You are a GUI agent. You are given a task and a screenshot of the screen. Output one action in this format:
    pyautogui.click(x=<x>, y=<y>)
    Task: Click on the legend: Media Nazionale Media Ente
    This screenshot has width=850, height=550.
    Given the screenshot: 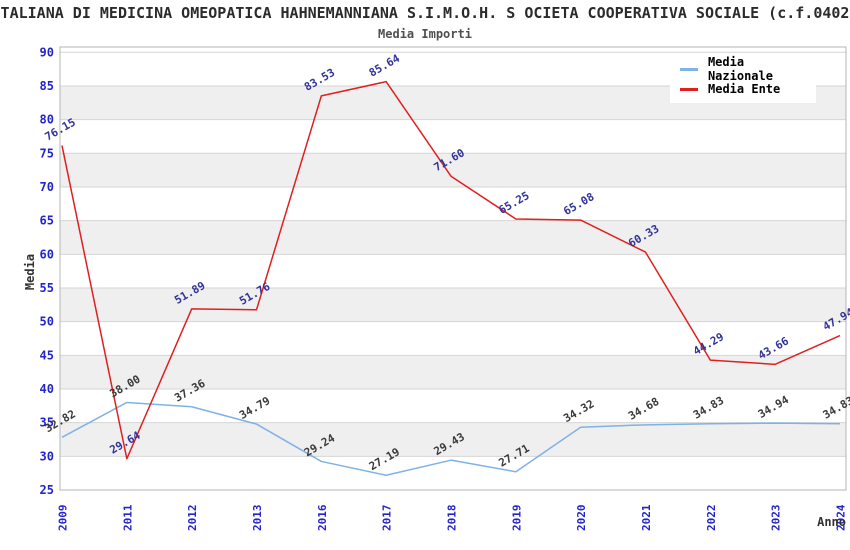 What is the action you would take?
    pyautogui.click(x=743, y=79)
    